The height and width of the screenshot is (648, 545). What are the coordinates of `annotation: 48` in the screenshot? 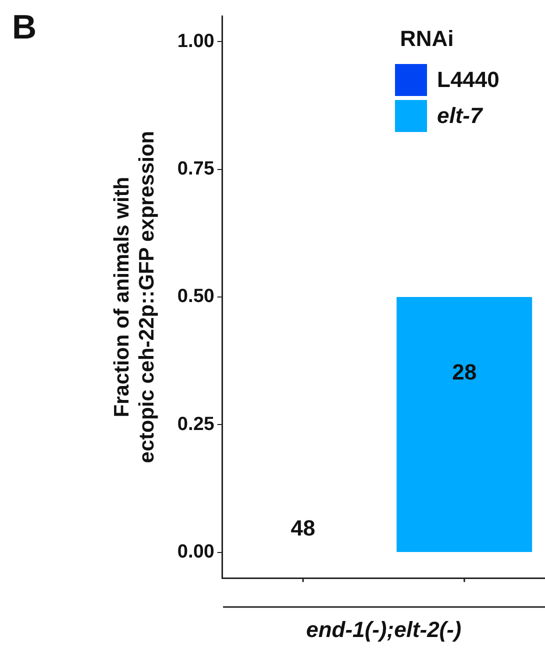 It's located at (303, 528).